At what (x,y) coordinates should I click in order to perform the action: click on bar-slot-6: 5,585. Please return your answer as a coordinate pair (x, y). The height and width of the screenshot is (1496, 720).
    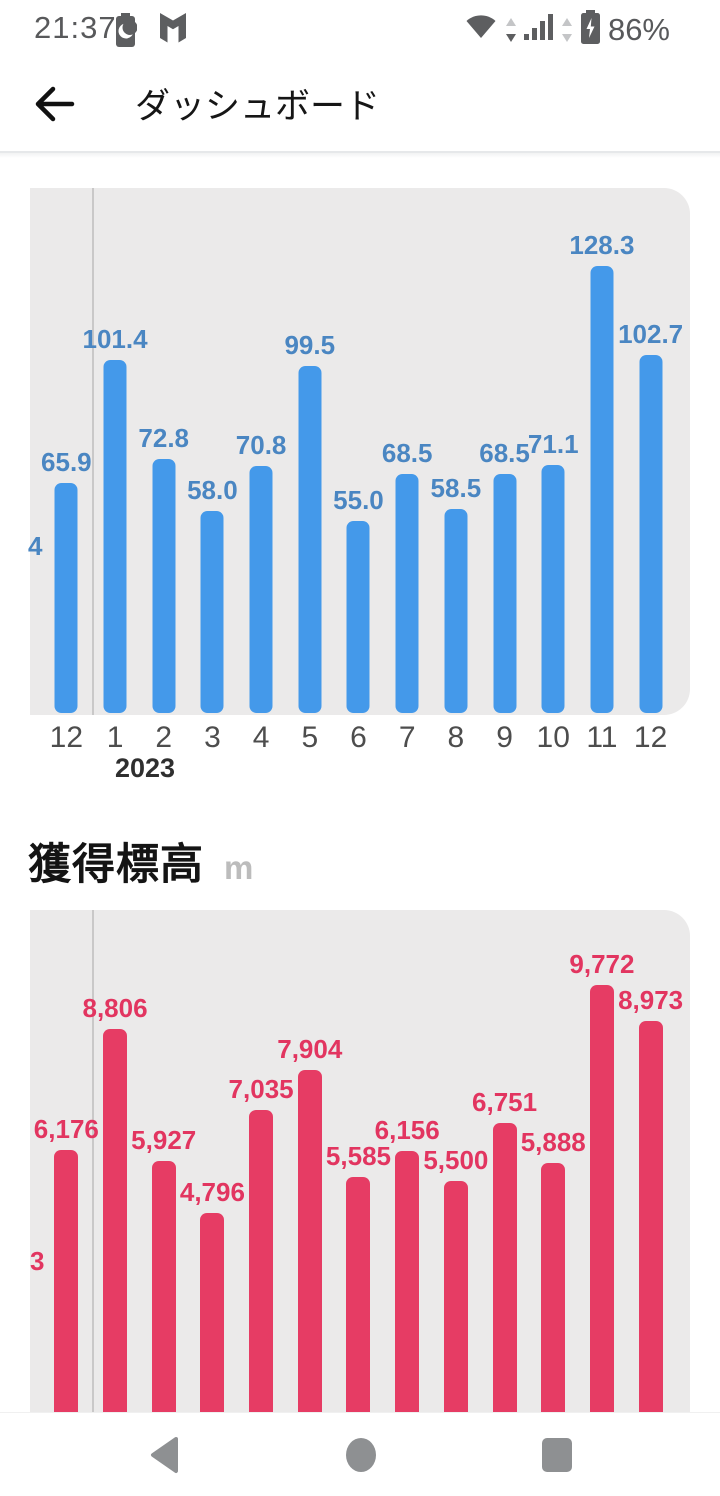
    Looking at the image, I should click on (358, 1161).